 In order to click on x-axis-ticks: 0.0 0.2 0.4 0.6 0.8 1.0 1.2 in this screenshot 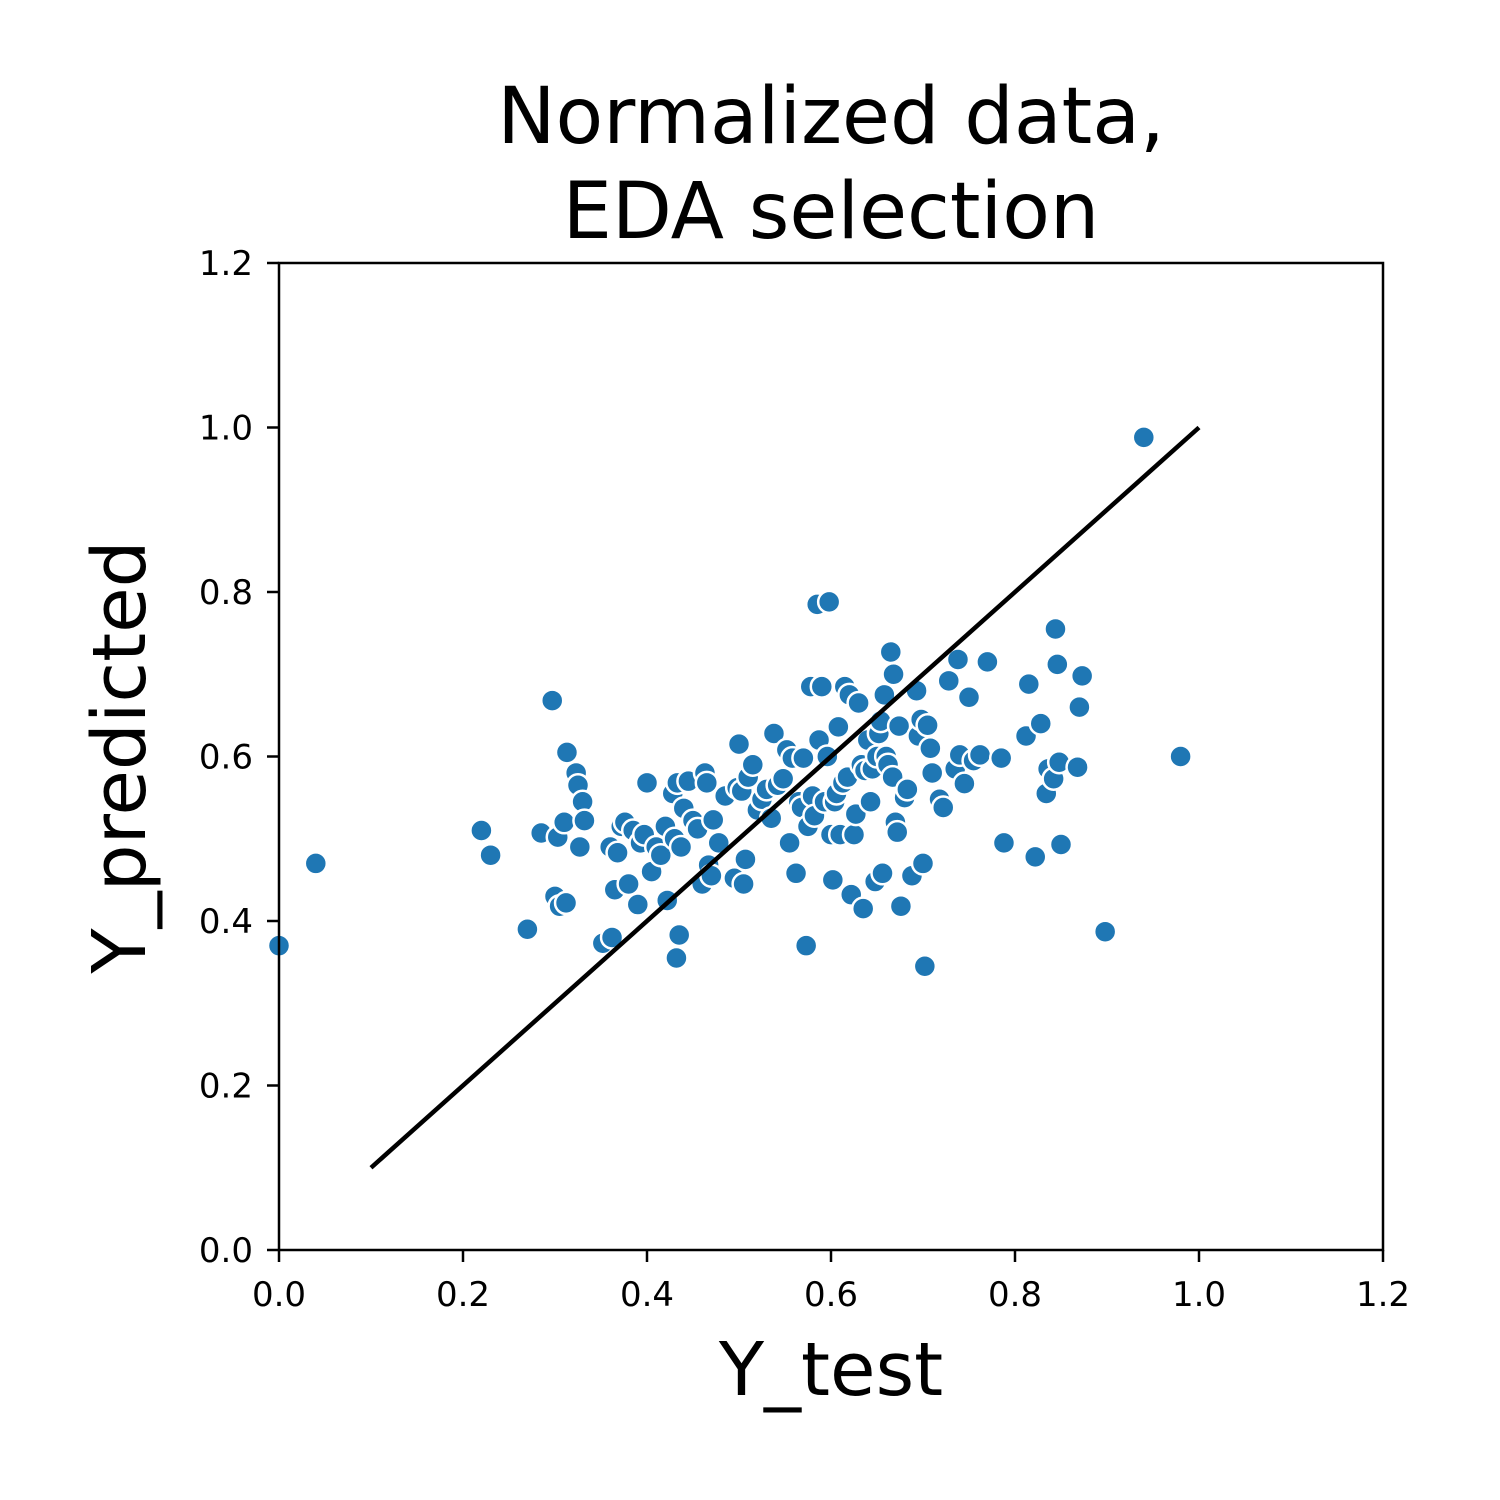, I will do `click(831, 1282)`.